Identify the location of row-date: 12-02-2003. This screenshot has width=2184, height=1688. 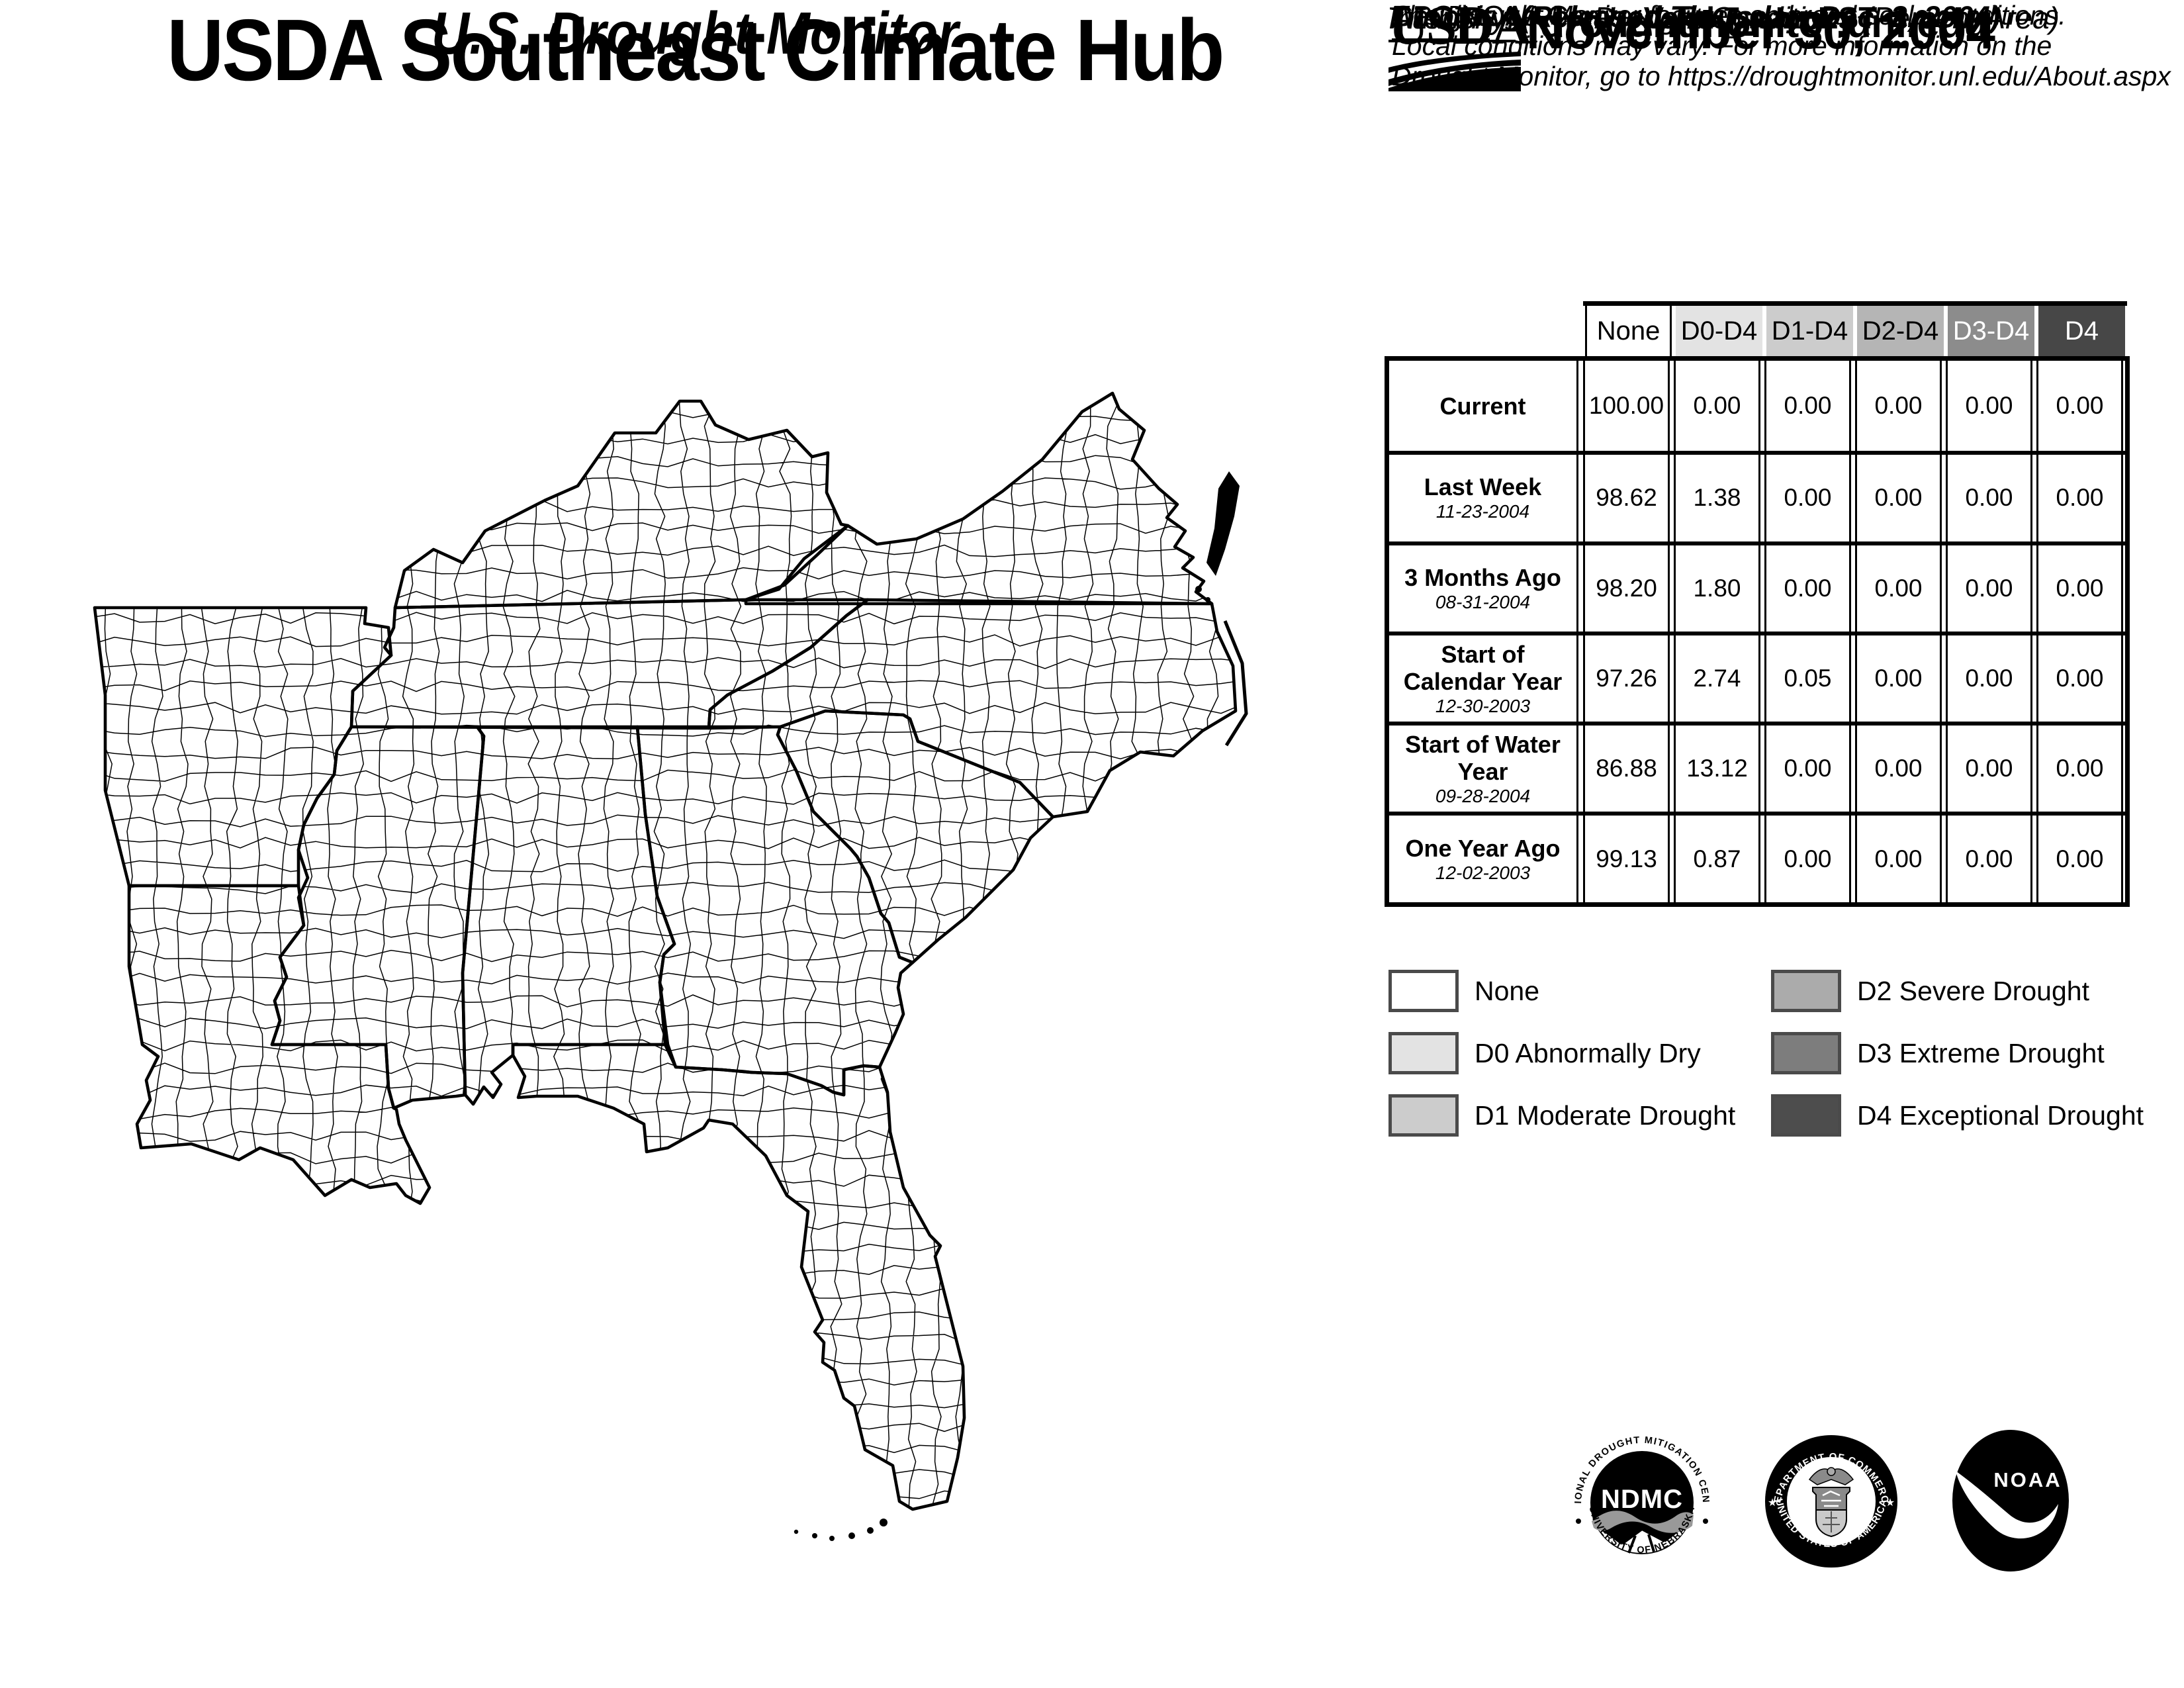
(1483, 872).